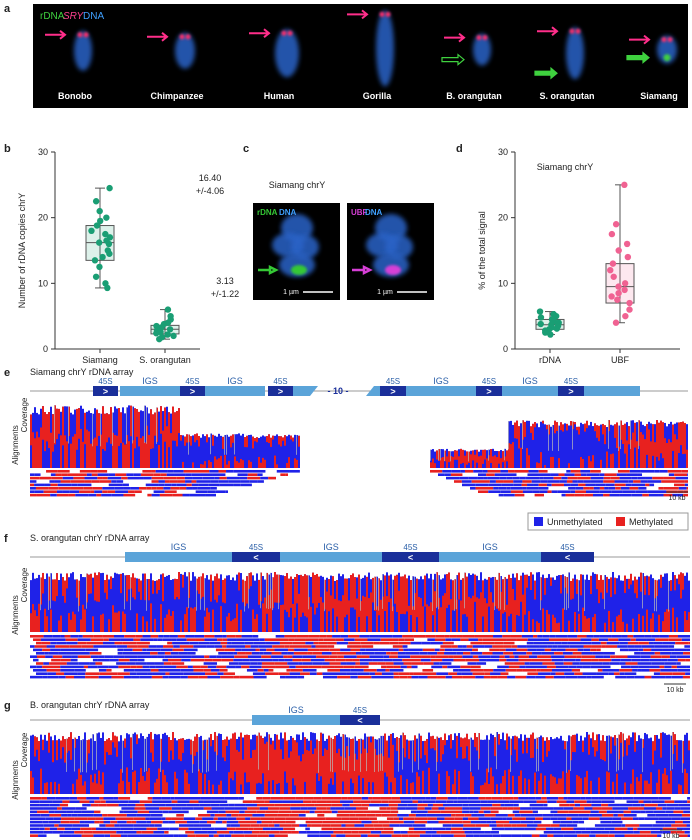 This screenshot has width=692, height=840. I want to click on legend-box, so click(608, 521).